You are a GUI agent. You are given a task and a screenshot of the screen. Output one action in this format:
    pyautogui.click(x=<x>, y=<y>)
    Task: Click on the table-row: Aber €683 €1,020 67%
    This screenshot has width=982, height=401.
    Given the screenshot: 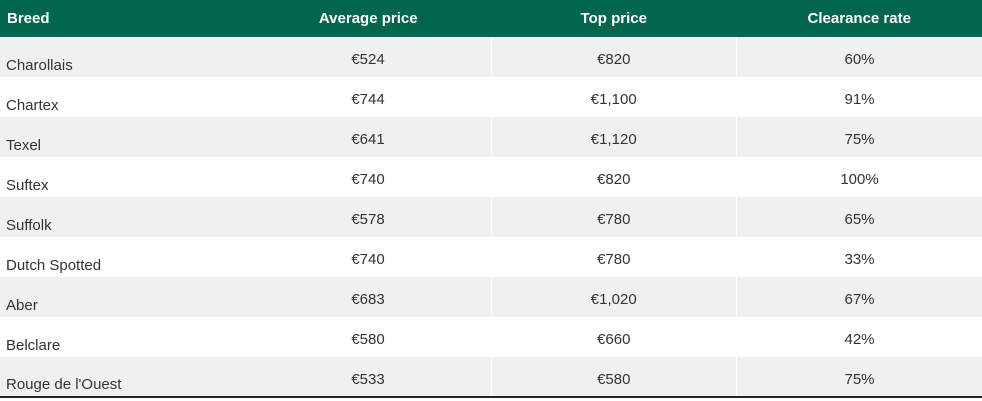 What is the action you would take?
    pyautogui.click(x=491, y=297)
    